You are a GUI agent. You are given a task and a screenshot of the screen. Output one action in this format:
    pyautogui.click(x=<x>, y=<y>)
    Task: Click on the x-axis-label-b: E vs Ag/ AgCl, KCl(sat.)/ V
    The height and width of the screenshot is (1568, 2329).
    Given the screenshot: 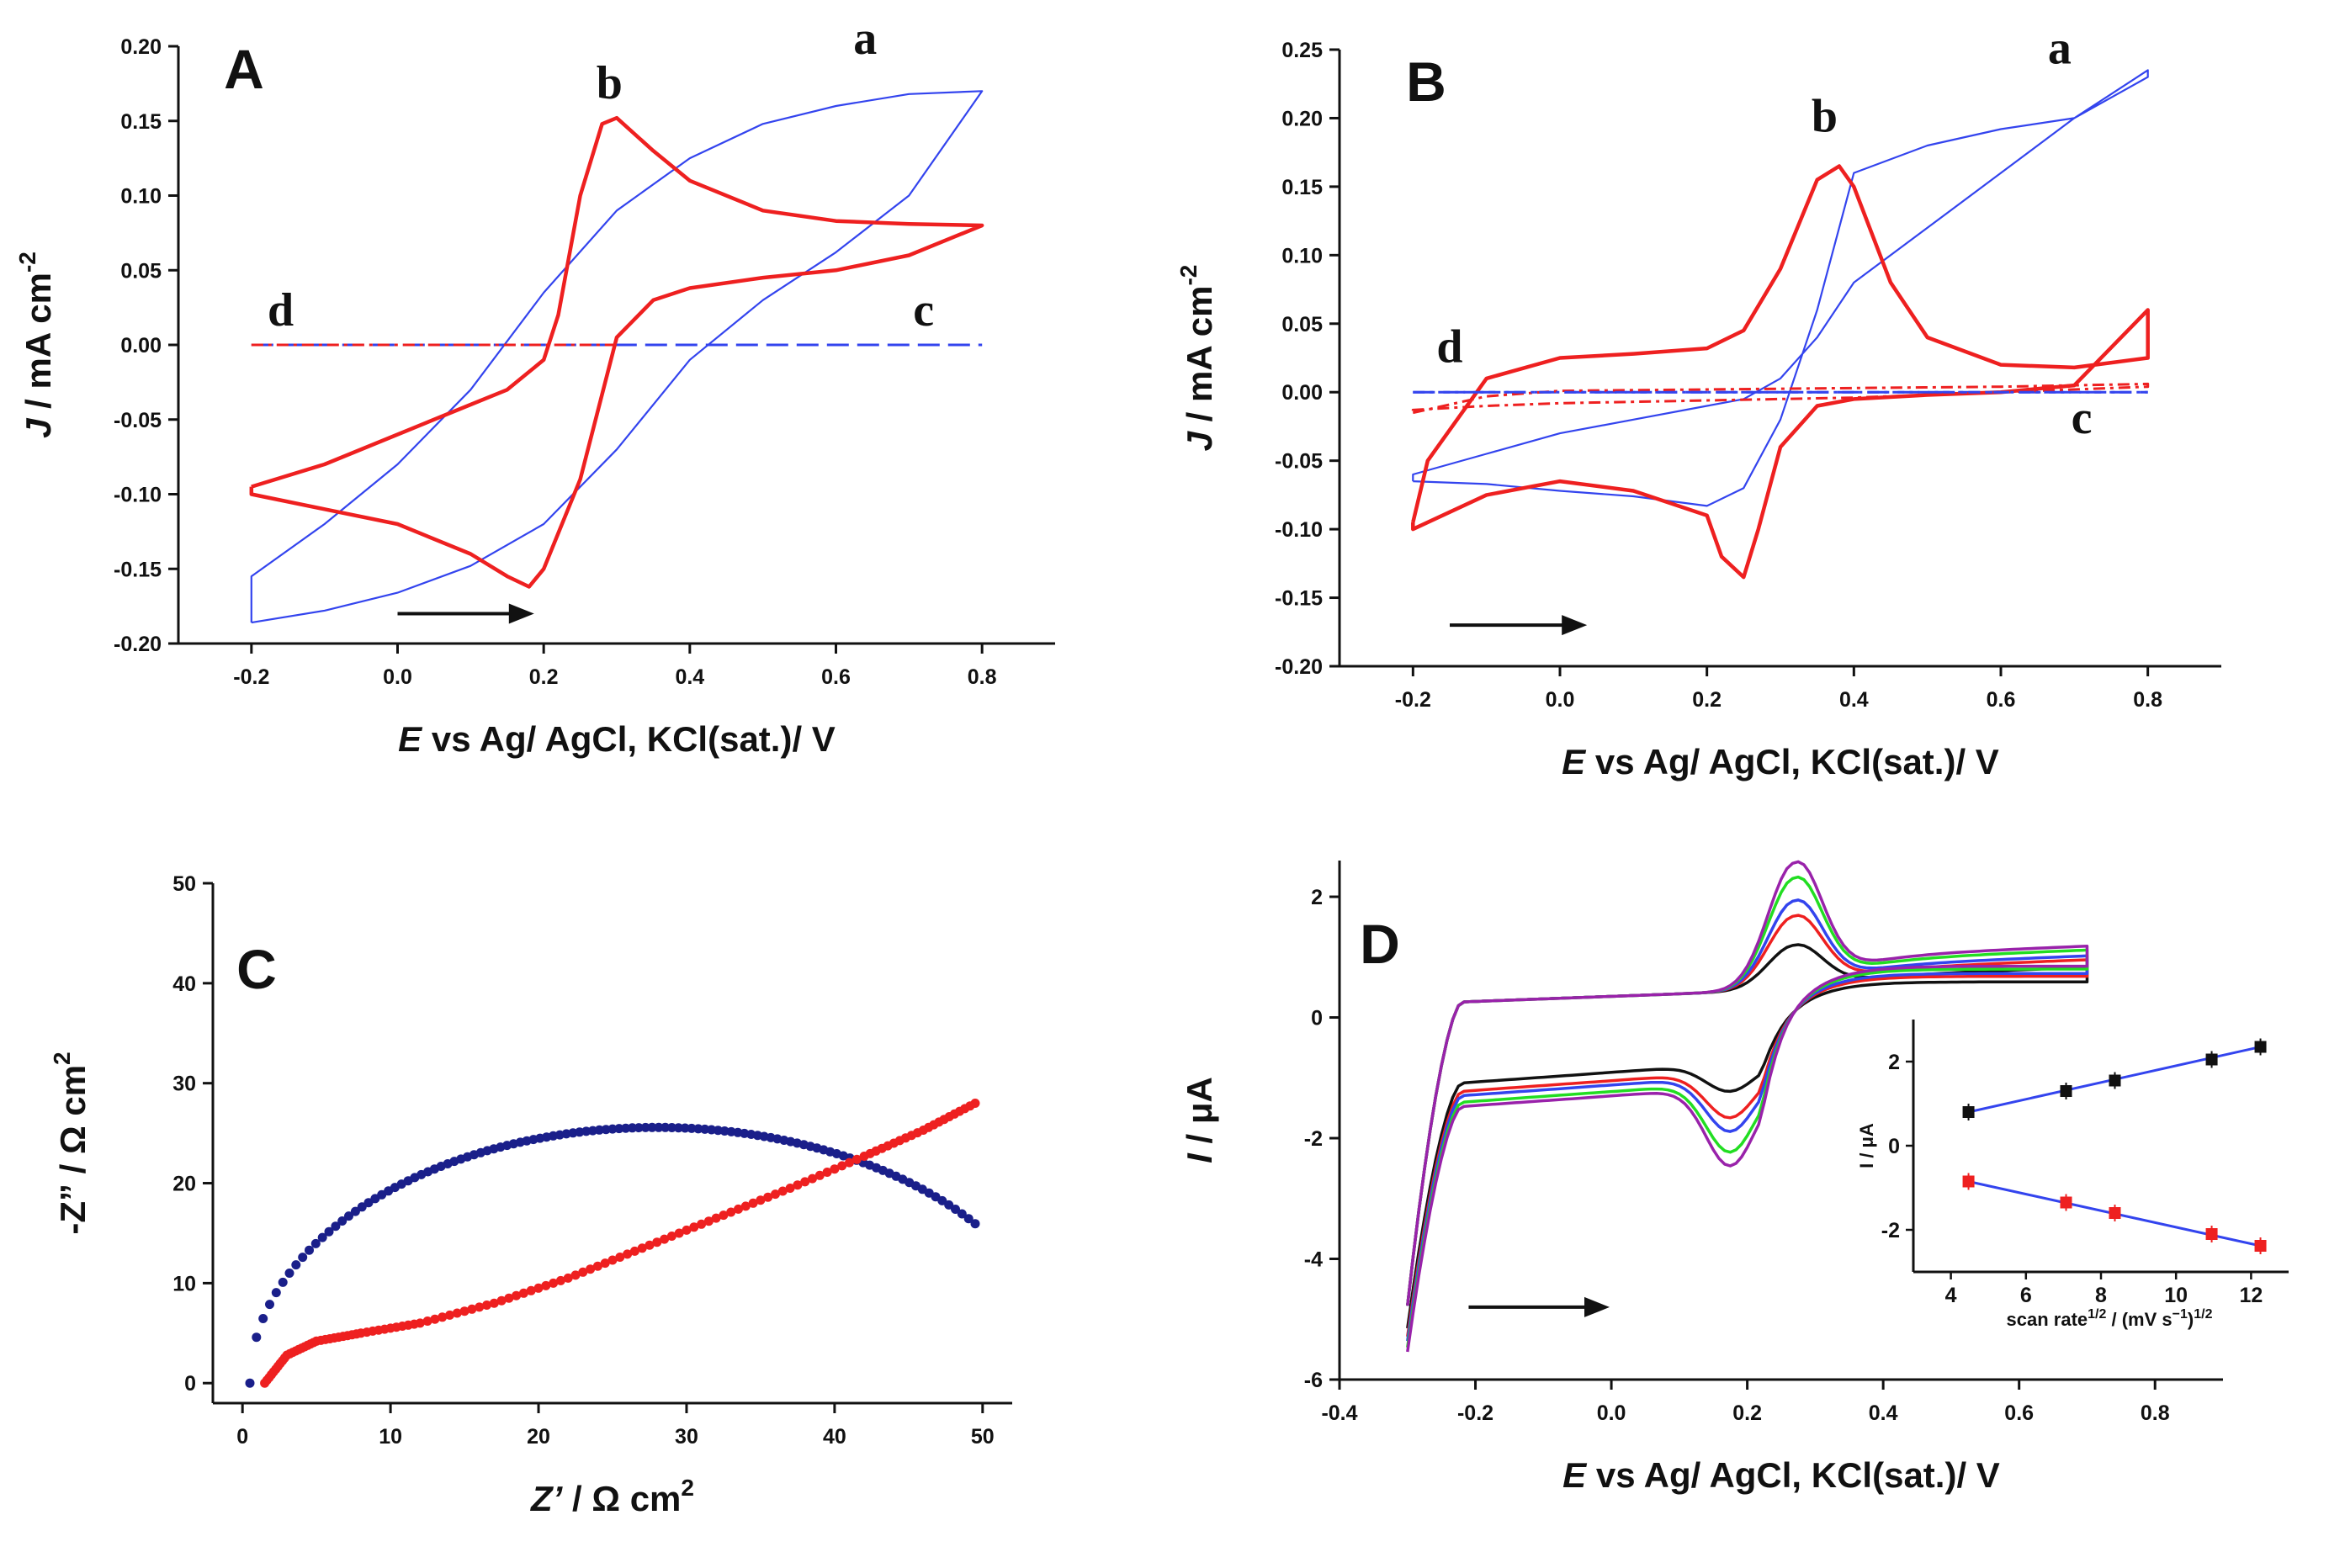 What is the action you would take?
    pyautogui.click(x=1780, y=761)
    